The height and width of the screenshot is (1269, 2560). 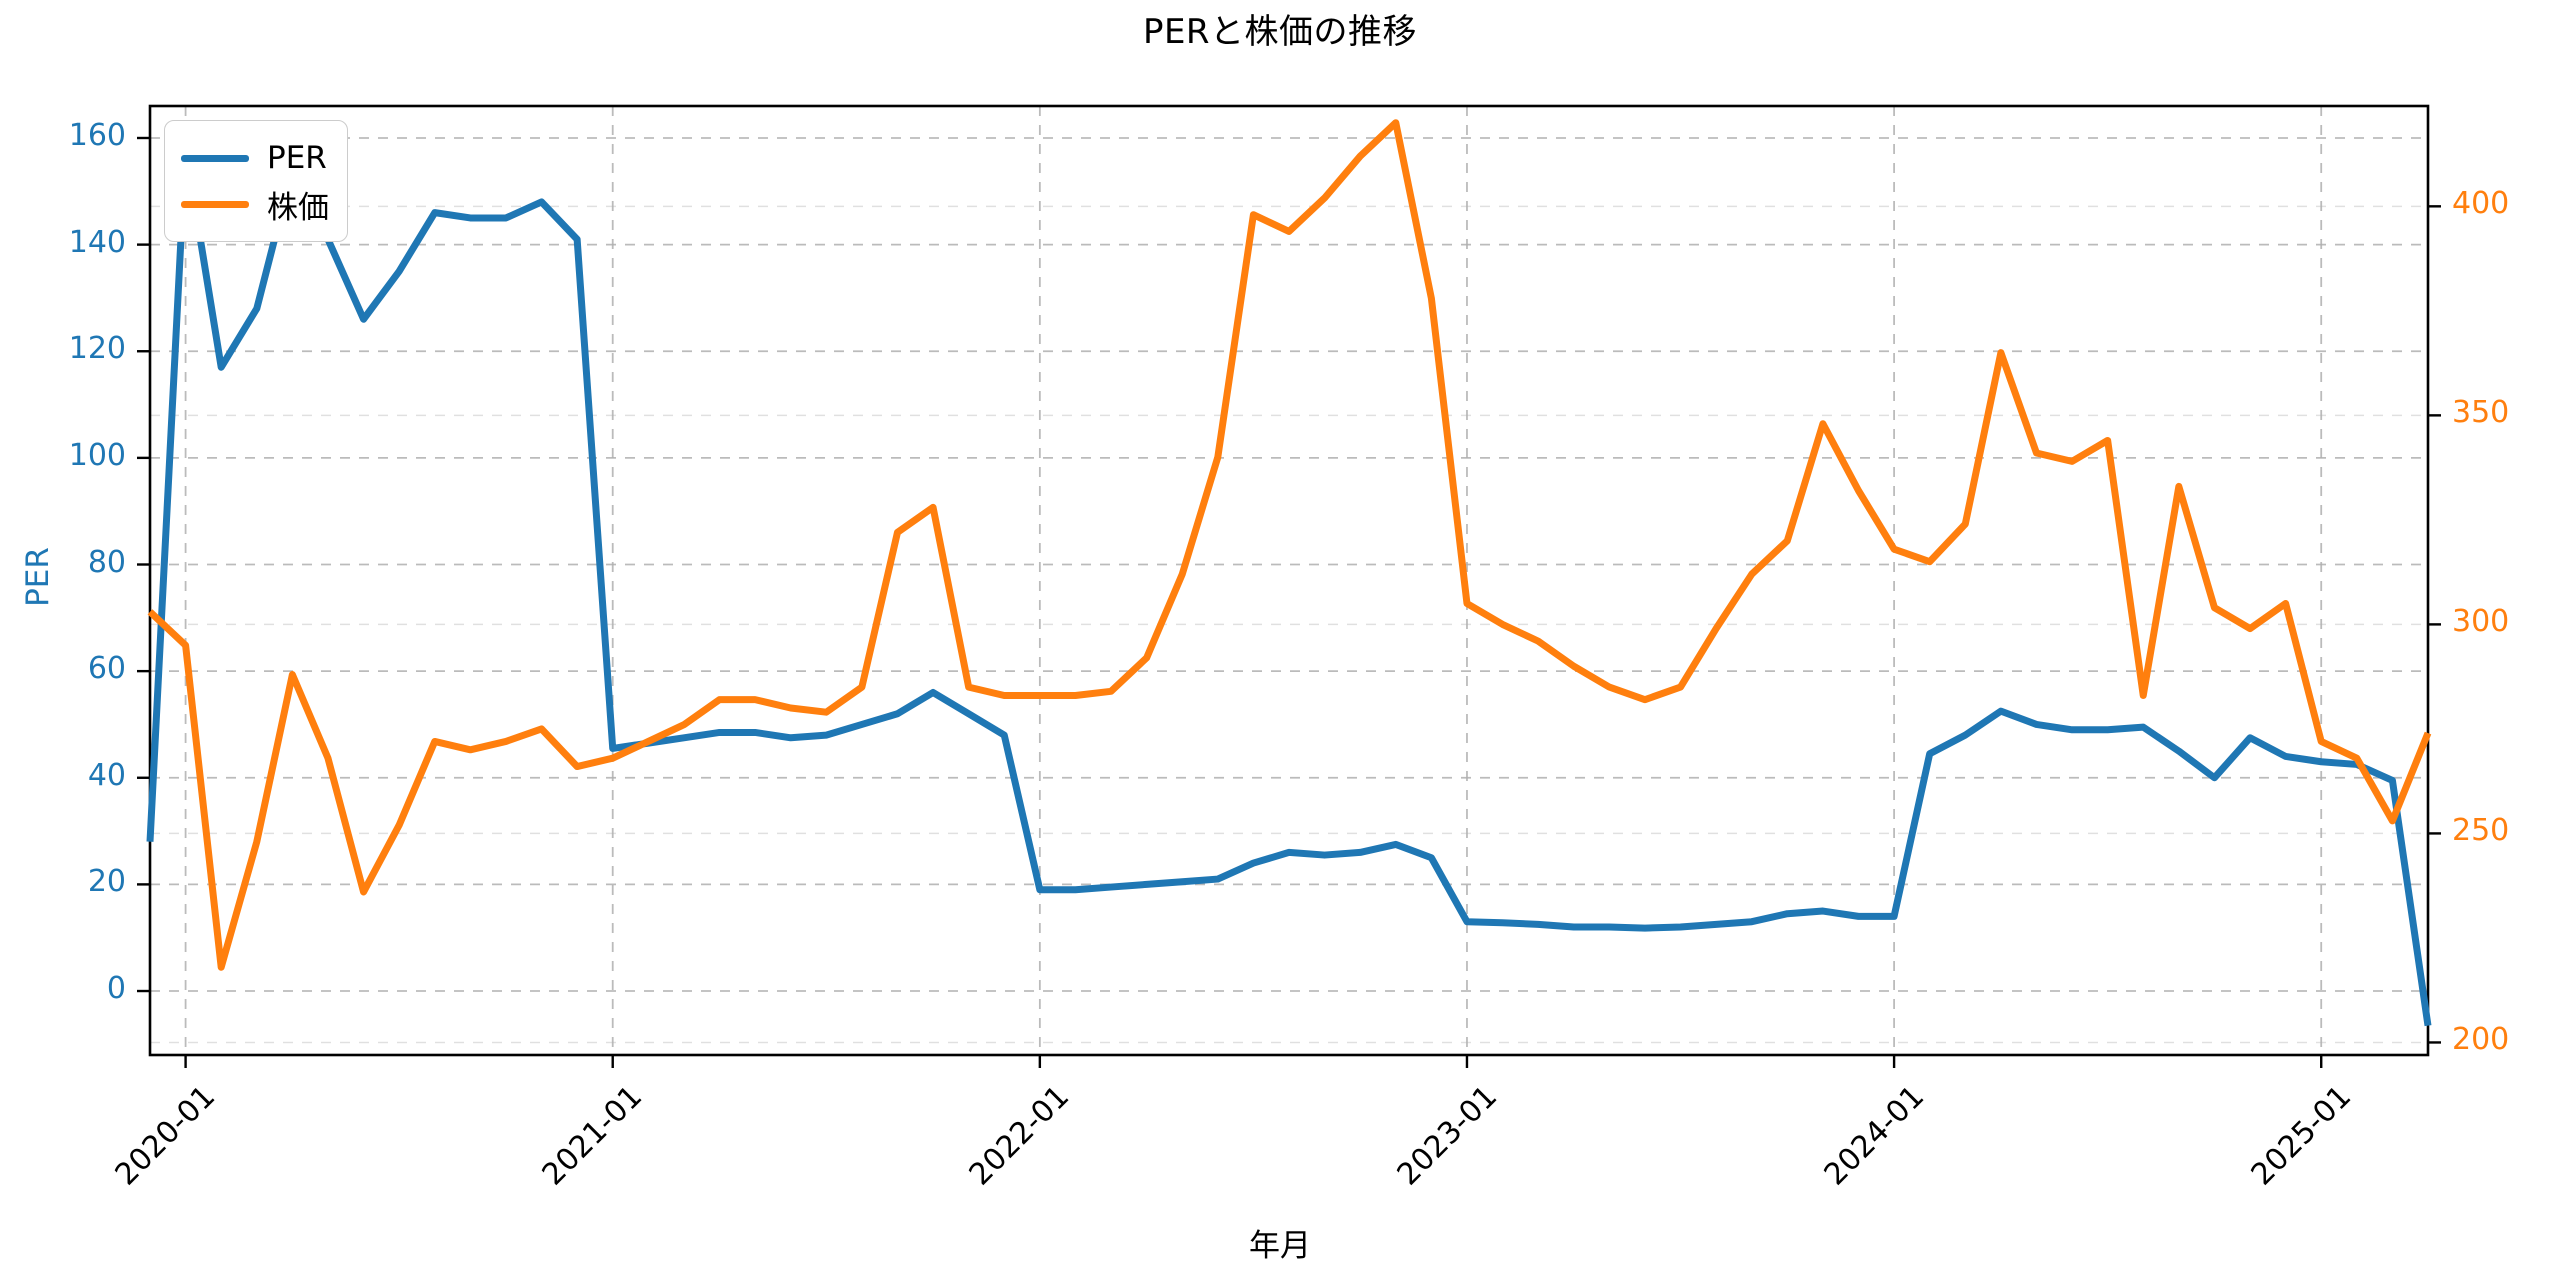 I want to click on legend-item-kabuka: 株価, so click(x=255, y=204).